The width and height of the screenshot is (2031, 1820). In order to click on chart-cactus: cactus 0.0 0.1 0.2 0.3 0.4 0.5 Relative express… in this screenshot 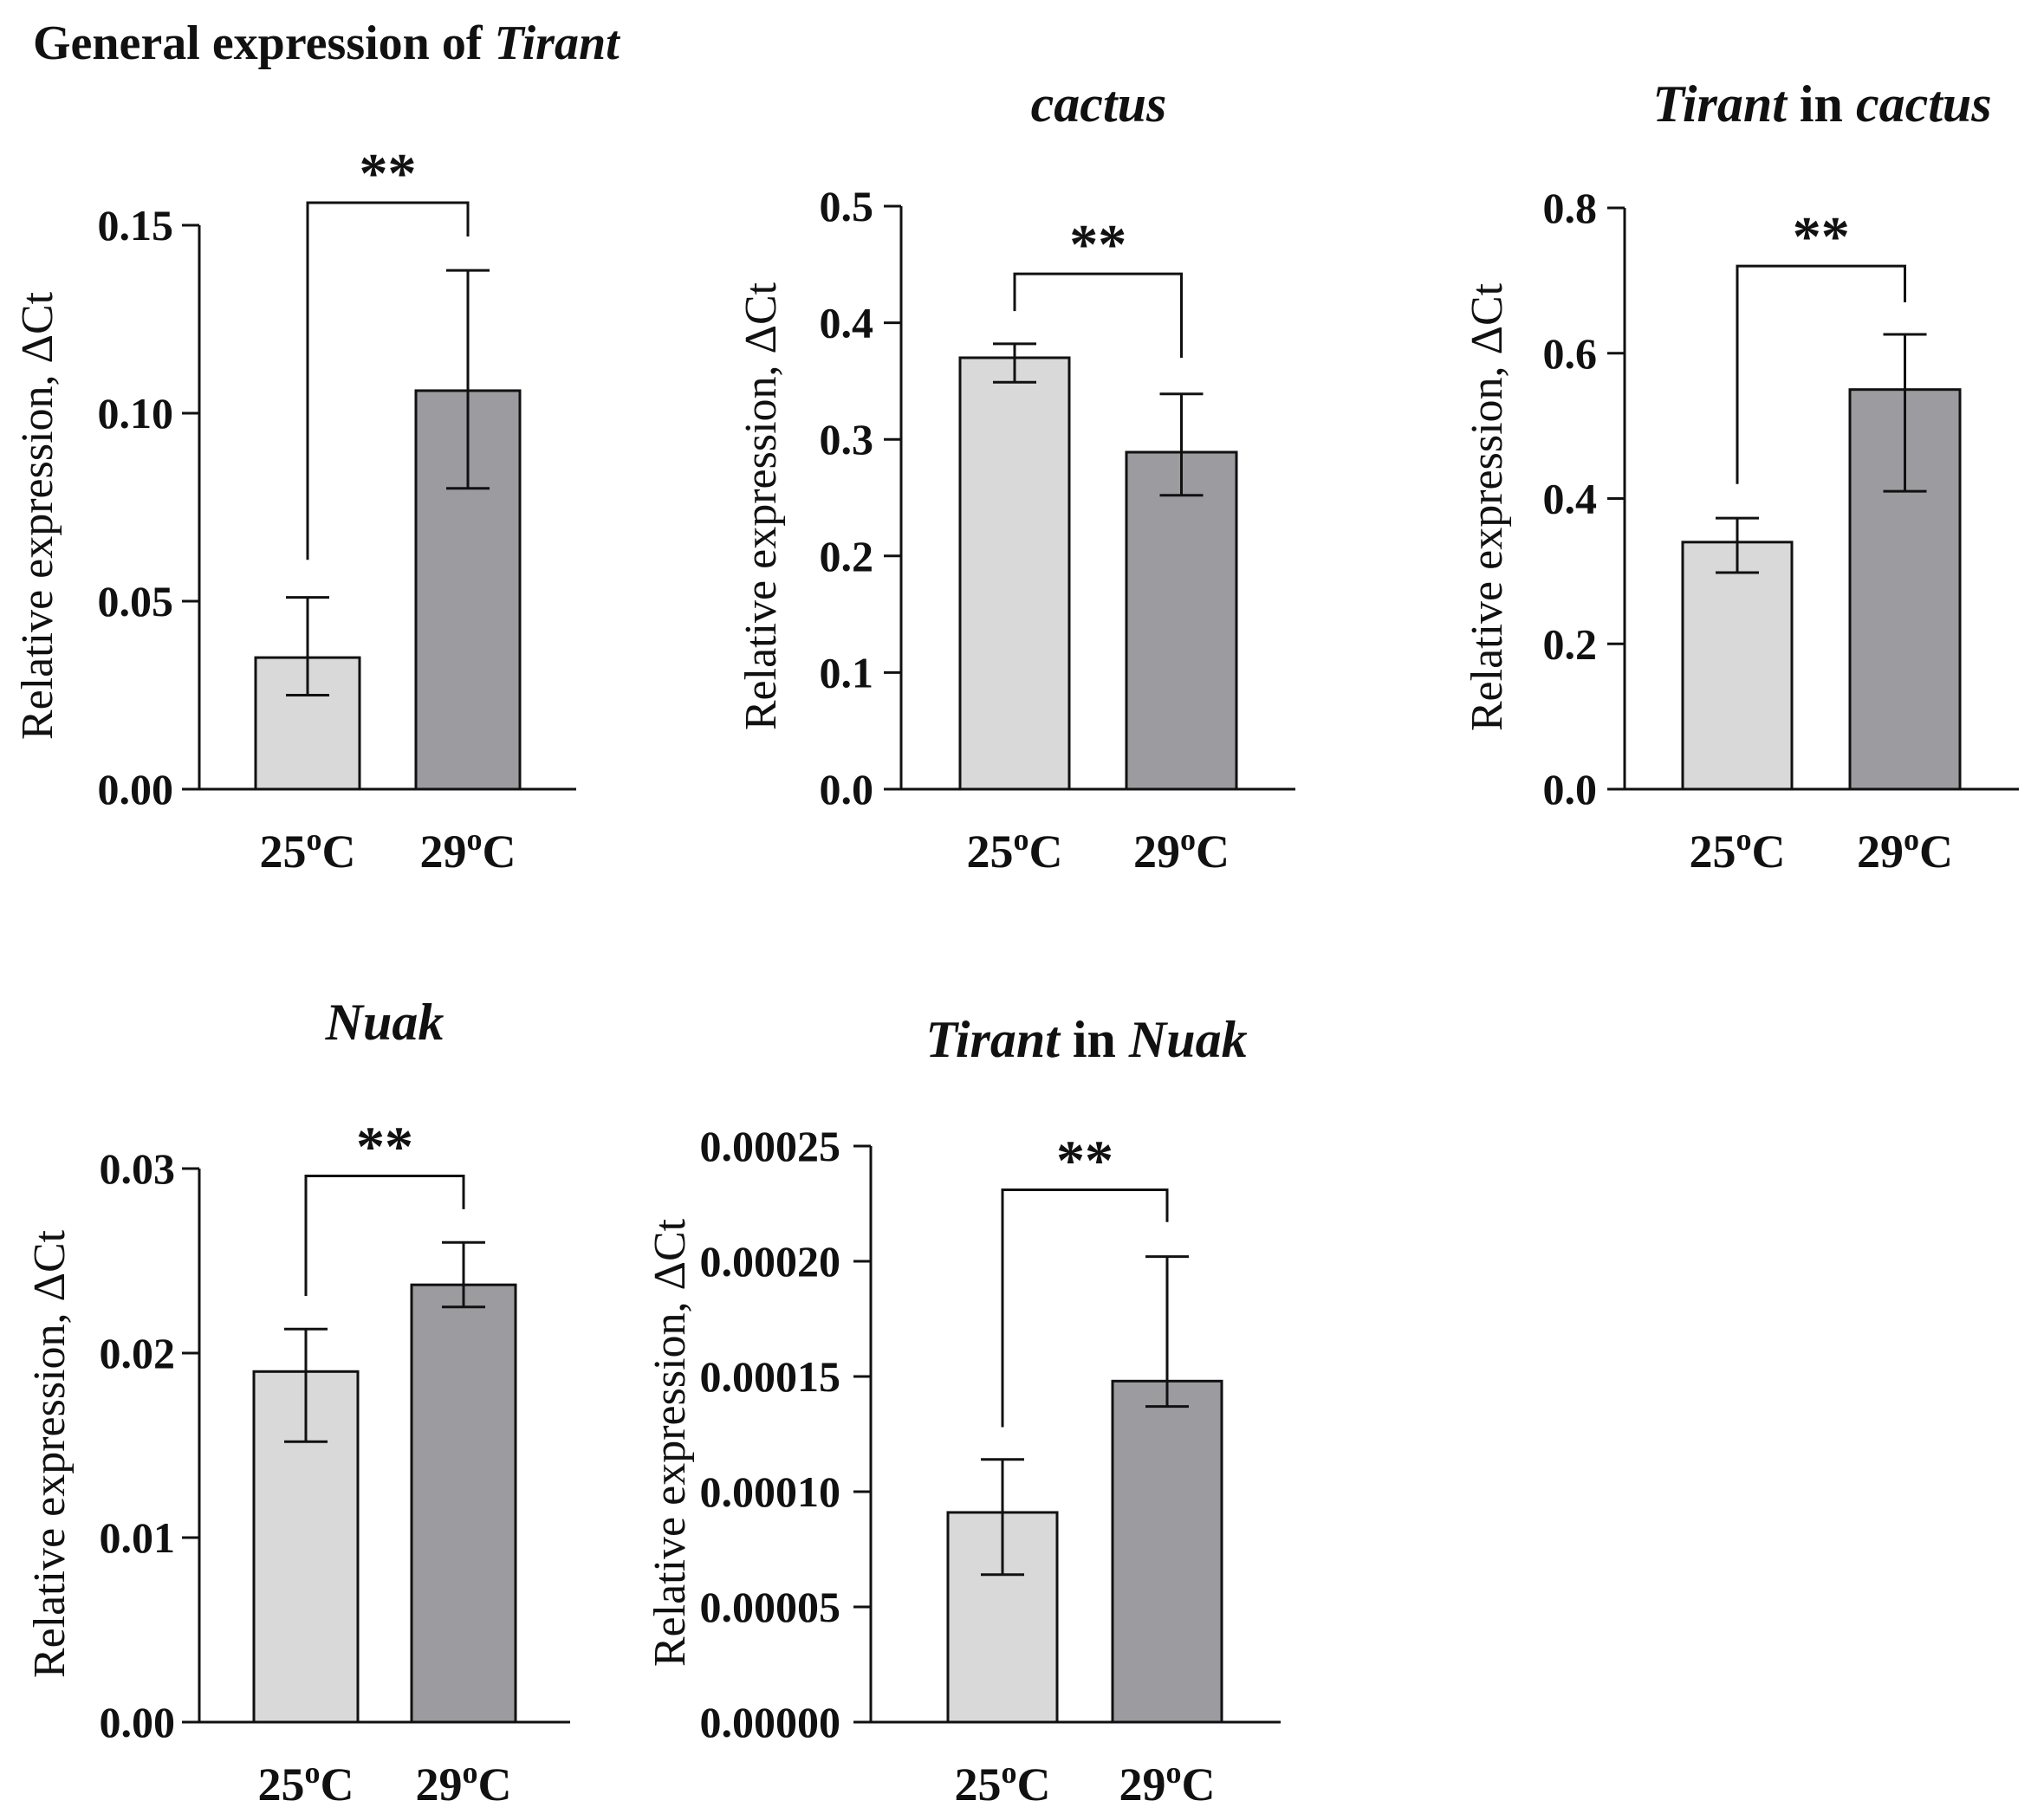, I will do `click(1015, 476)`.